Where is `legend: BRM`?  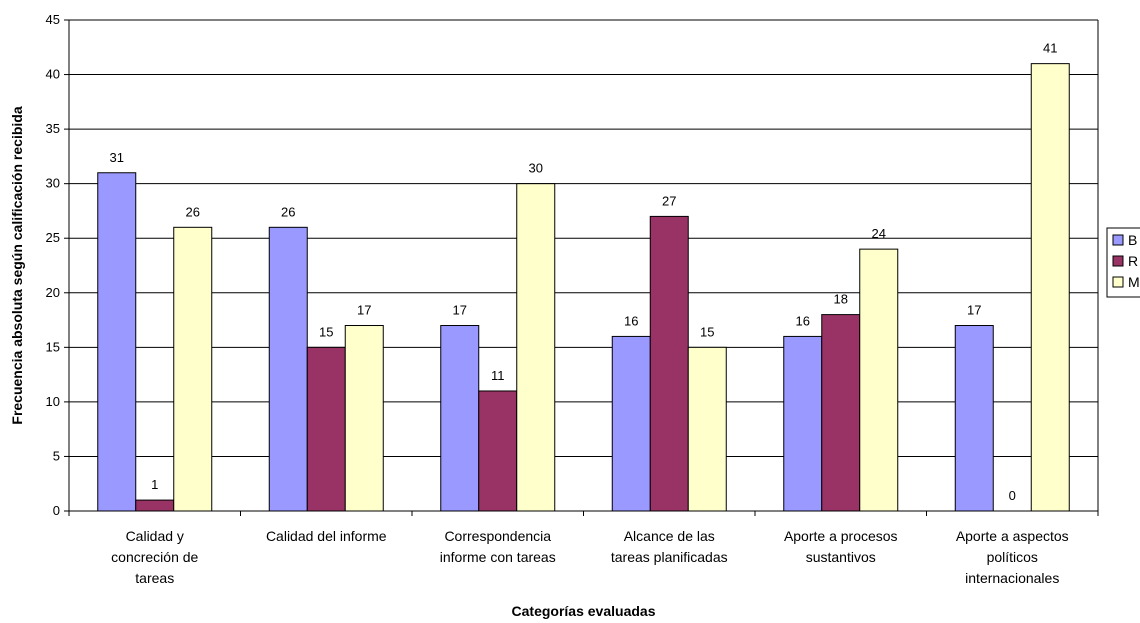
legend: BRM is located at coordinates (1123, 262).